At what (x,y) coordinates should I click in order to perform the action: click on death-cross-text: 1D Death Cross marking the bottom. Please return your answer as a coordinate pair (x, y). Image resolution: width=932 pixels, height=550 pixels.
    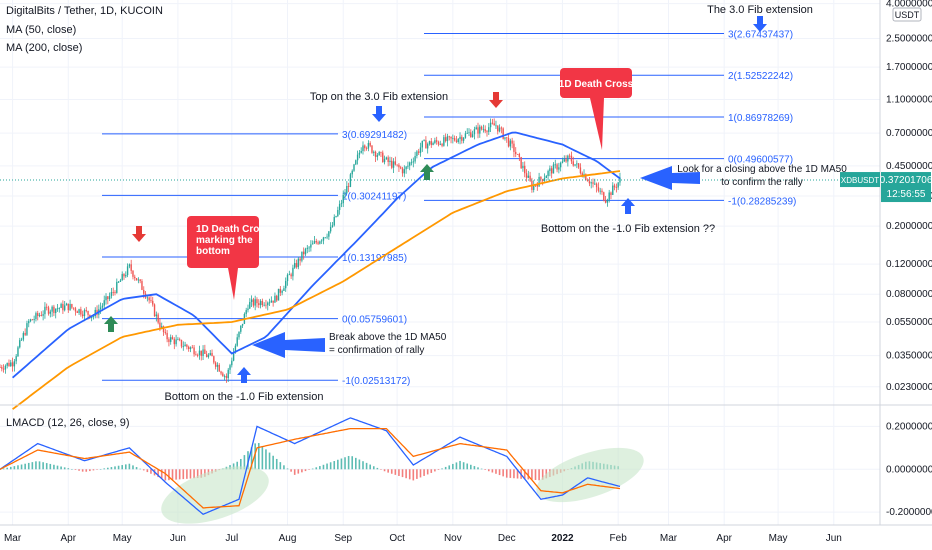
    Looking at the image, I should click on (233, 240).